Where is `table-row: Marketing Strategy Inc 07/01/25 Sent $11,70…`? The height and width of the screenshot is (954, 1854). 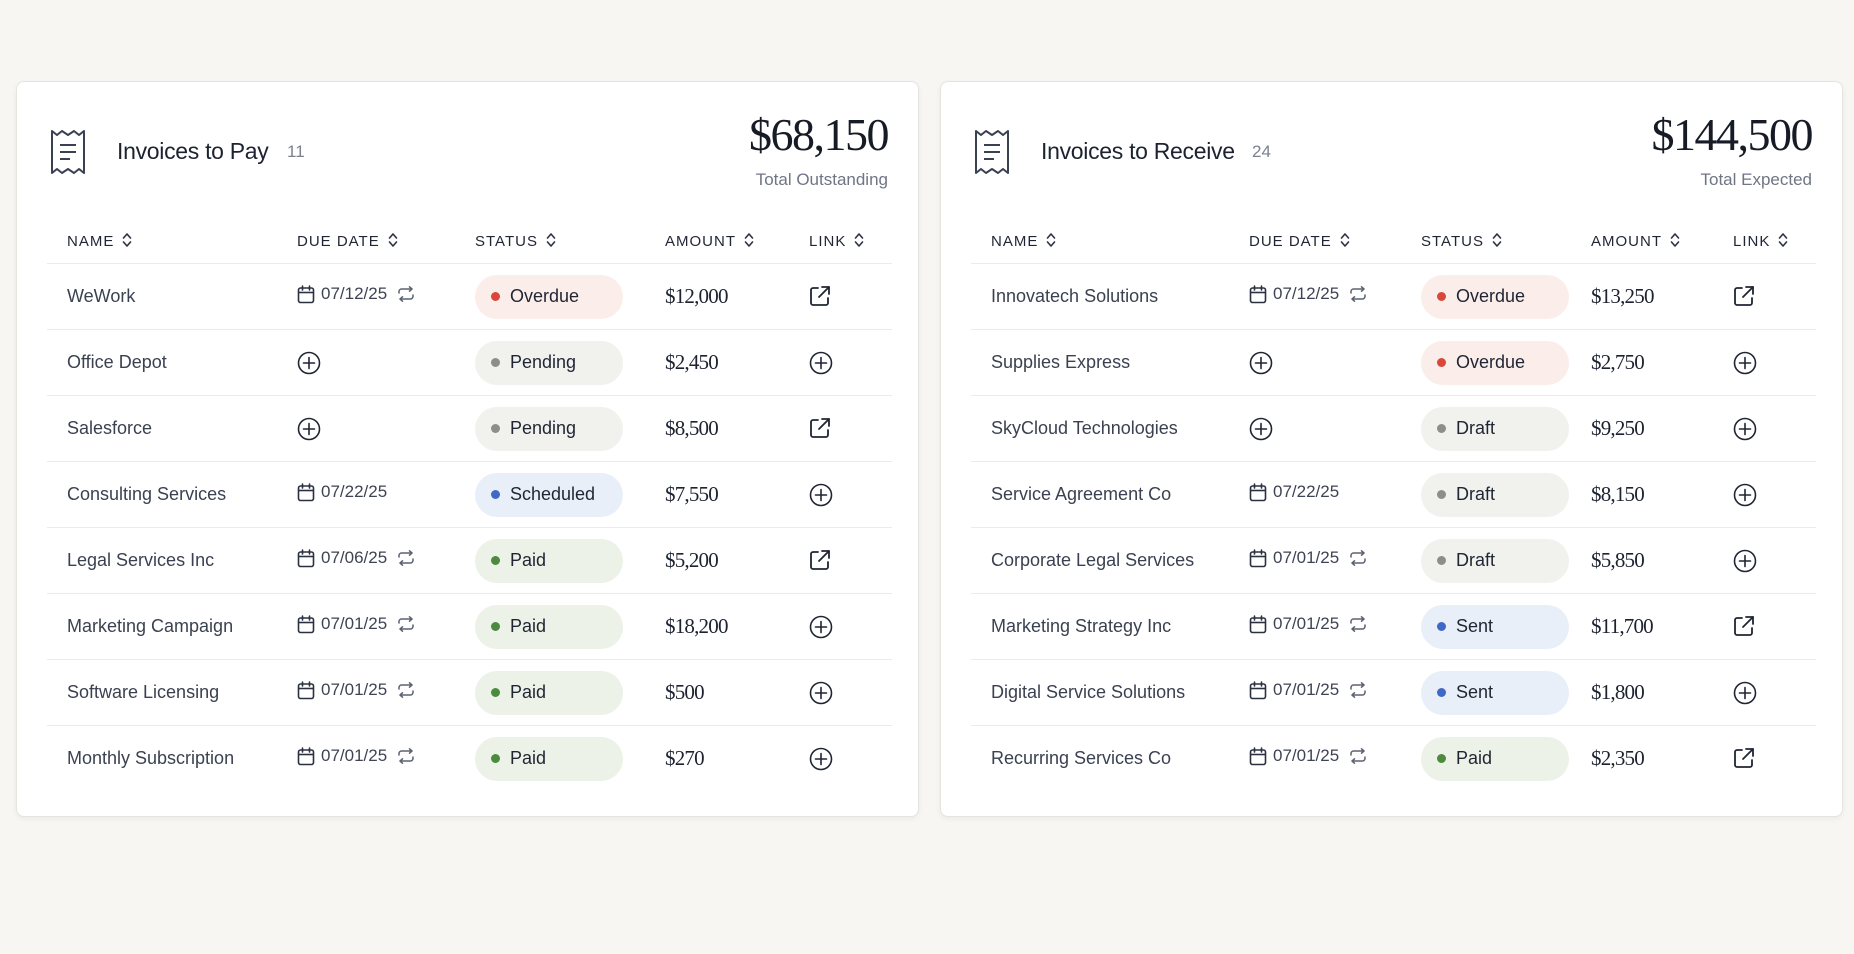
table-row: Marketing Strategy Inc 07/01/25 Sent $11,70… is located at coordinates (1393, 626).